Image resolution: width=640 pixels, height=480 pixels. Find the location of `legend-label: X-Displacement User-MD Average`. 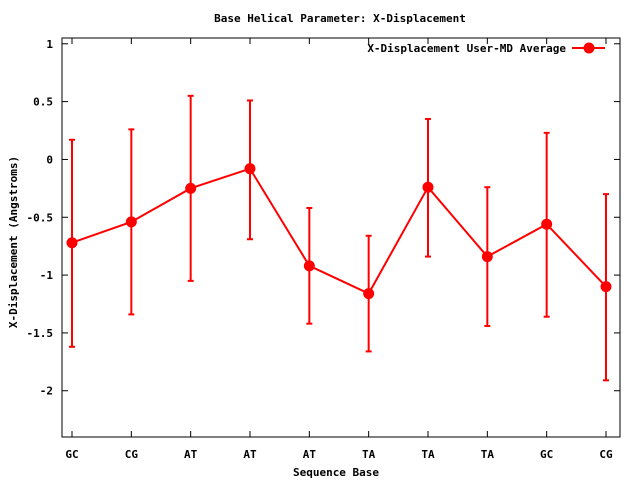

legend-label: X-Displacement User-MD Average is located at coordinates (466, 48).